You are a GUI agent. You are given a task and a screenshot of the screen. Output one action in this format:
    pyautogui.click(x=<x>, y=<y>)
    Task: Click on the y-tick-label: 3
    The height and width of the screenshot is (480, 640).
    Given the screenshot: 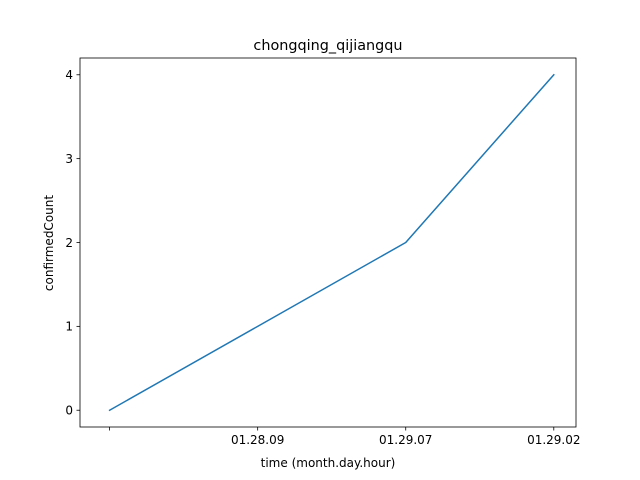 What is the action you would take?
    pyautogui.click(x=69, y=159)
    